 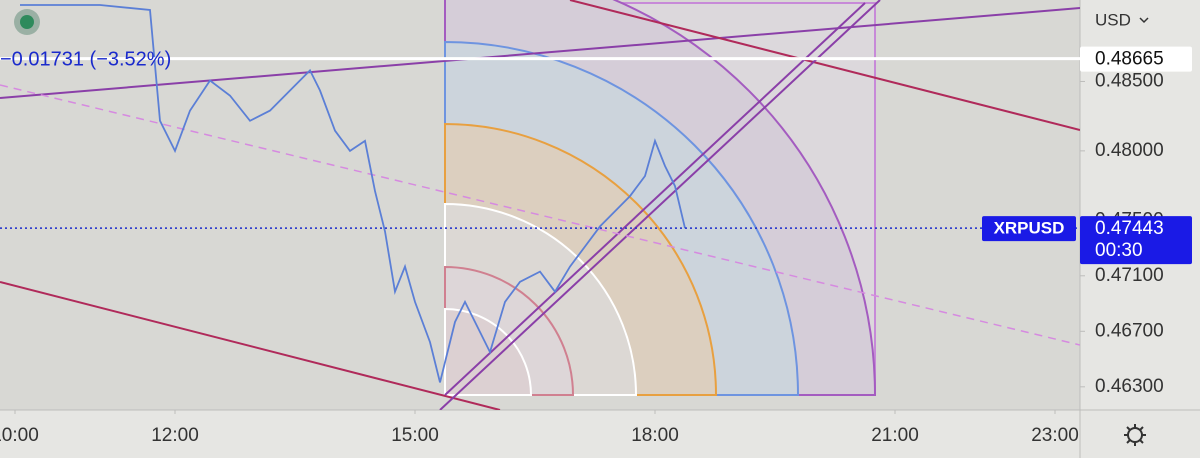 I want to click on x-tick-label: 10:00, so click(x=19, y=435).